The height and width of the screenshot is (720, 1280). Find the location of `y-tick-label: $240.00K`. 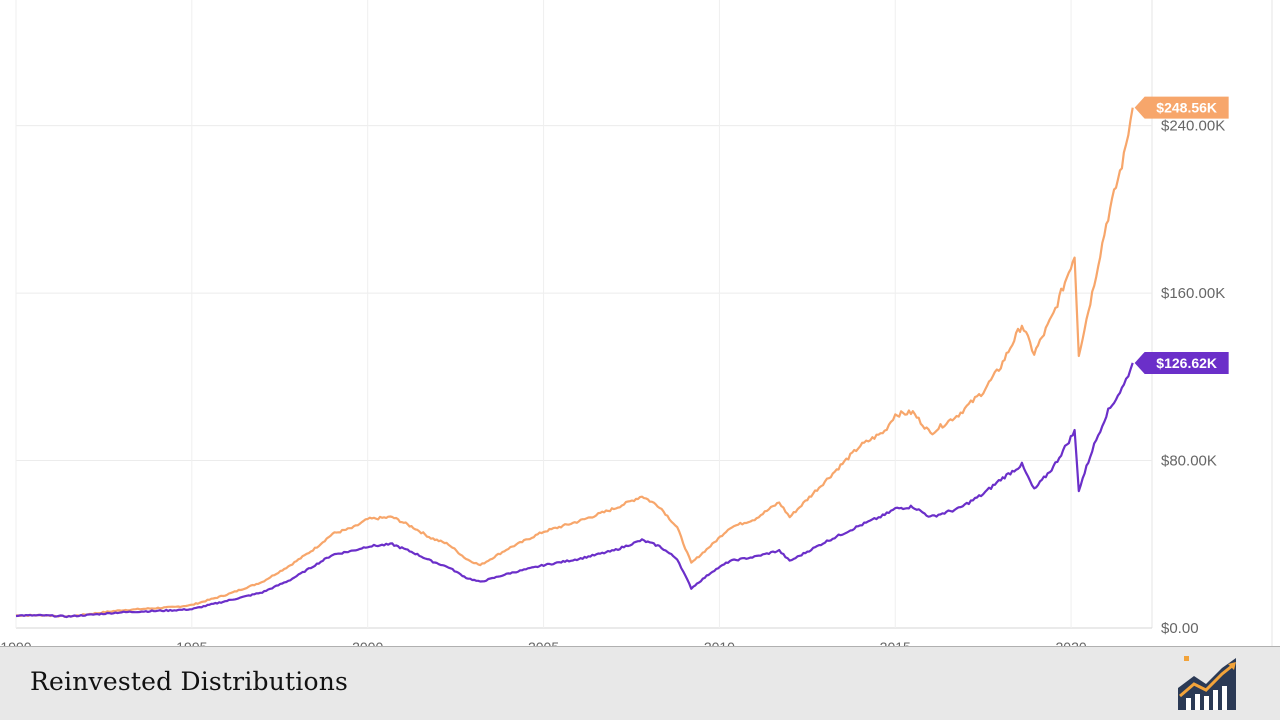

y-tick-label: $240.00K is located at coordinates (1193, 126).